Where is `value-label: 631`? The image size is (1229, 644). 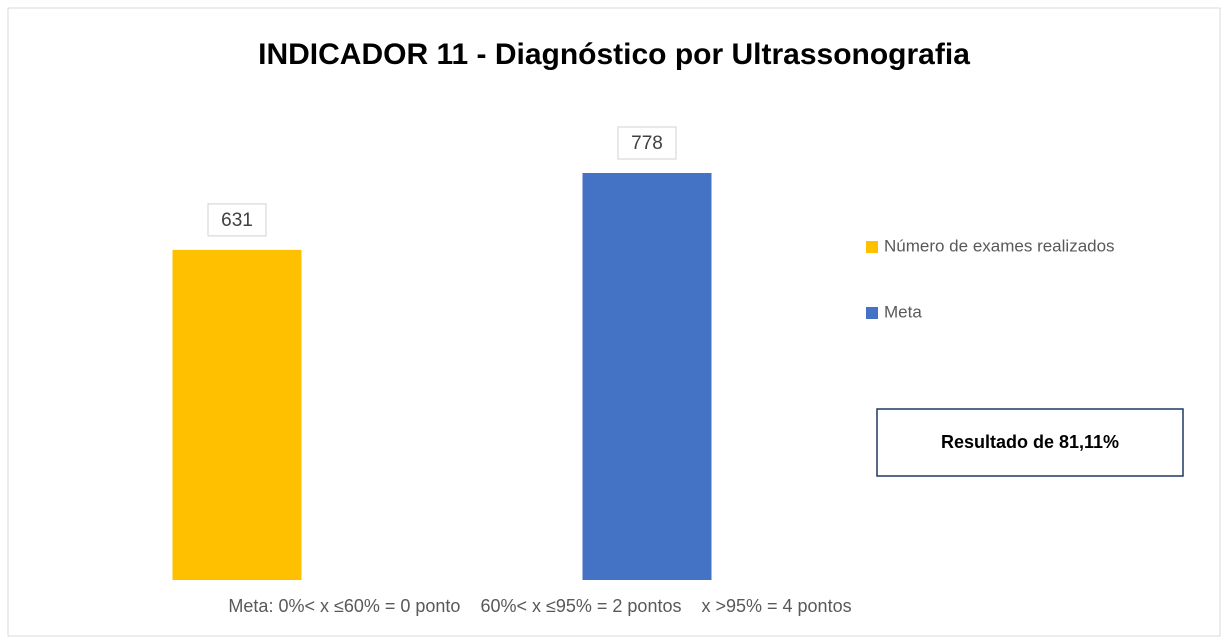
value-label: 631 is located at coordinates (237, 220).